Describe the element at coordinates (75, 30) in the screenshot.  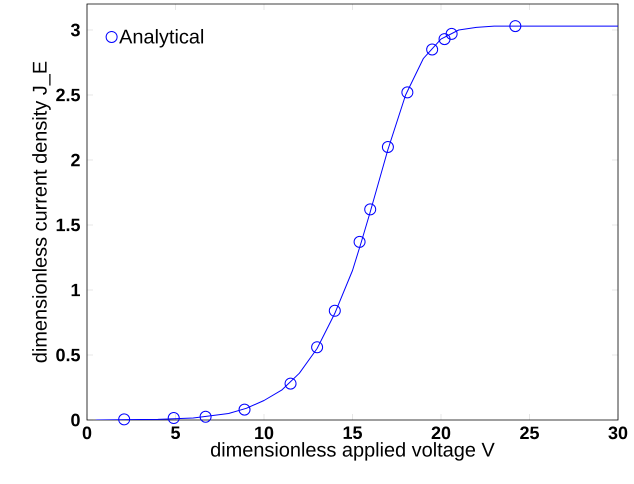
I see `y-tick-label: 3` at that location.